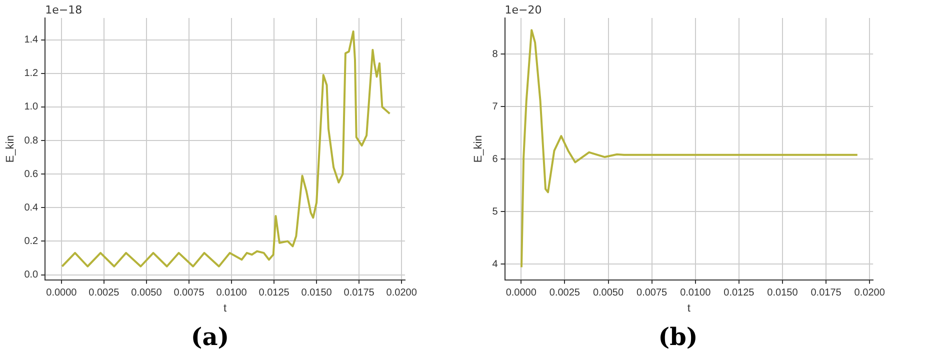 The width and height of the screenshot is (937, 364). Describe the element at coordinates (31, 275) in the screenshot. I see `y-tick-label: 0.0` at that location.